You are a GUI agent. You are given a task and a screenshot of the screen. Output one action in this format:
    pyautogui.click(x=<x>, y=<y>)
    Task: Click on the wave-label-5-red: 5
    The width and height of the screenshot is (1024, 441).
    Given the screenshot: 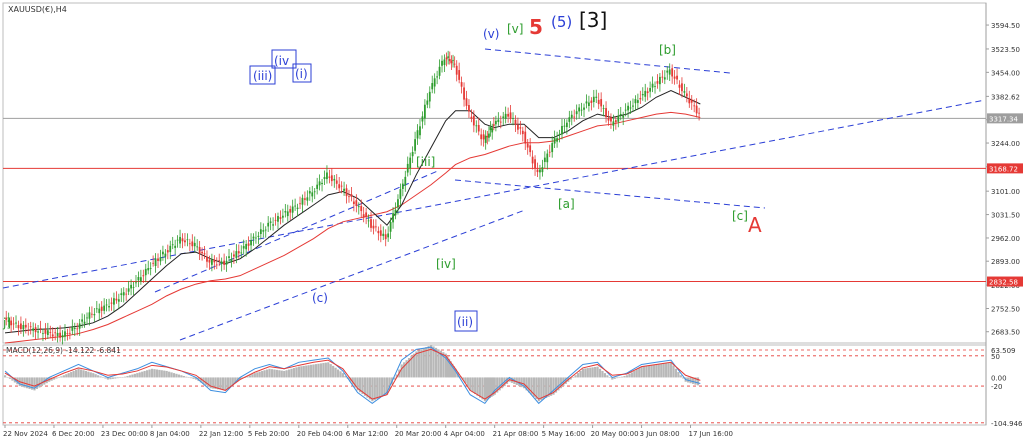 What is the action you would take?
    pyautogui.click(x=536, y=27)
    